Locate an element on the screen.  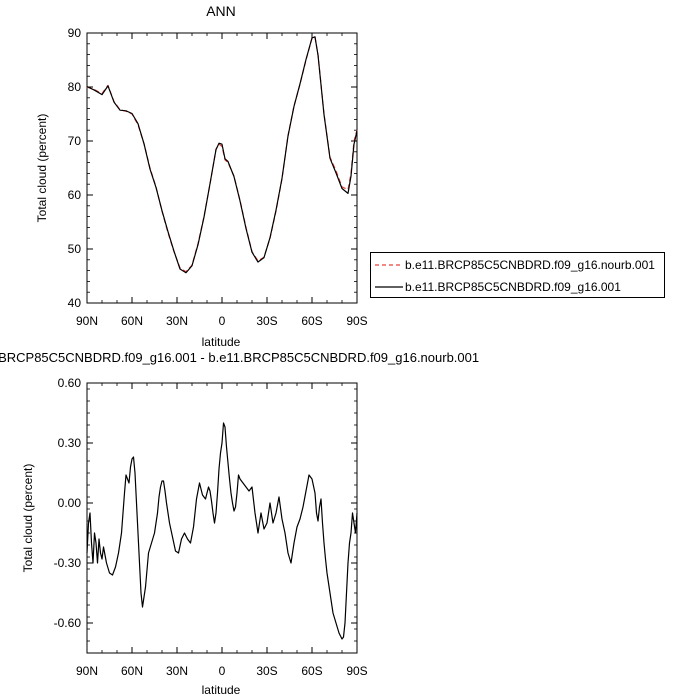
series-lines-top is located at coordinates (222, 155).